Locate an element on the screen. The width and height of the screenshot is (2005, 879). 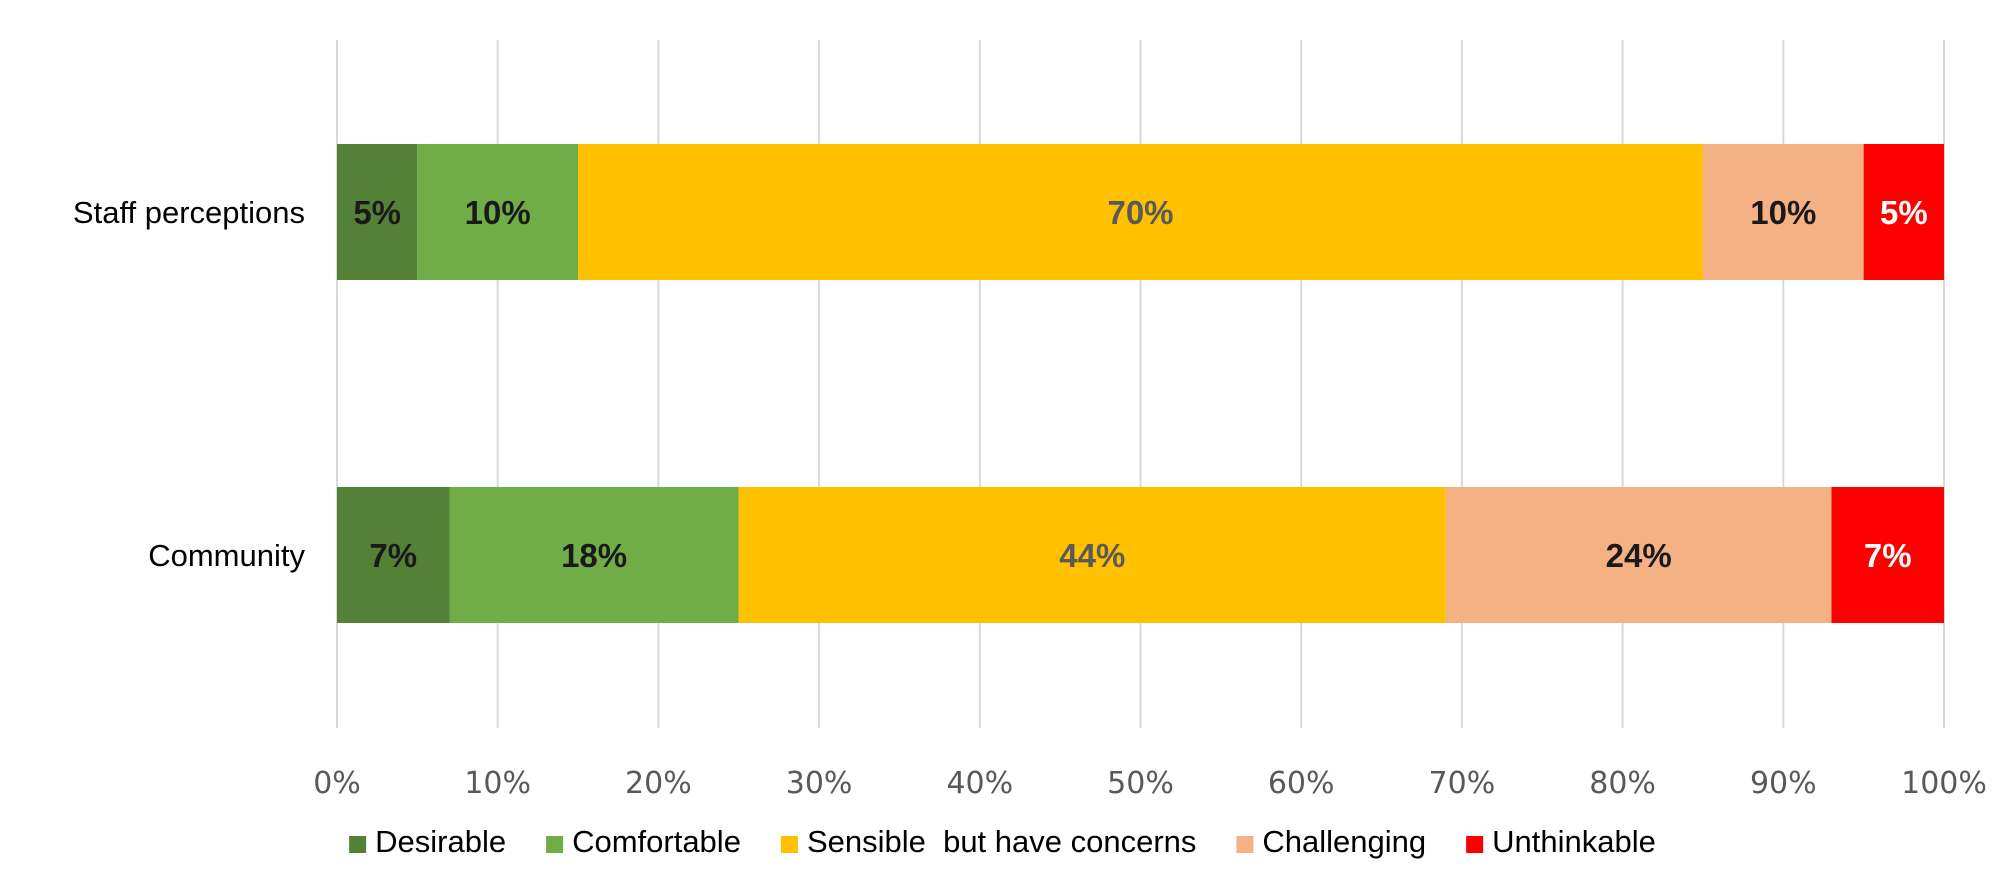
bar-data-label: 44% is located at coordinates (1092, 555).